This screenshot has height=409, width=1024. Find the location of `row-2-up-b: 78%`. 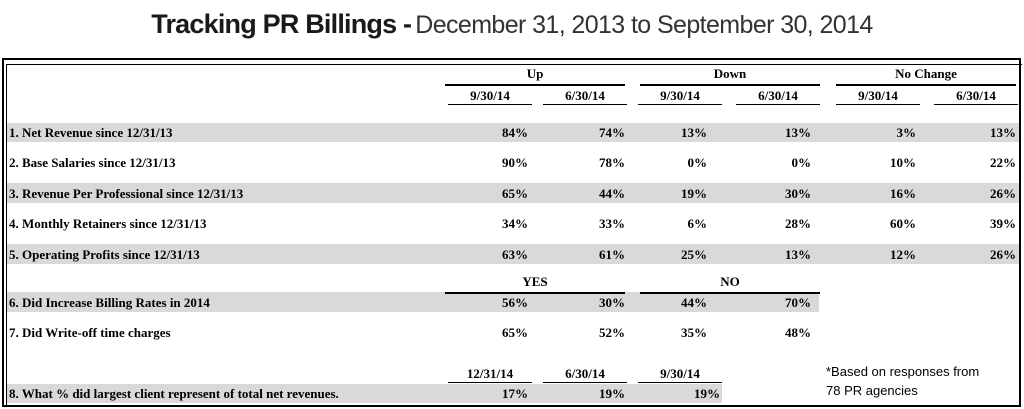

row-2-up-b: 78% is located at coordinates (612, 162).